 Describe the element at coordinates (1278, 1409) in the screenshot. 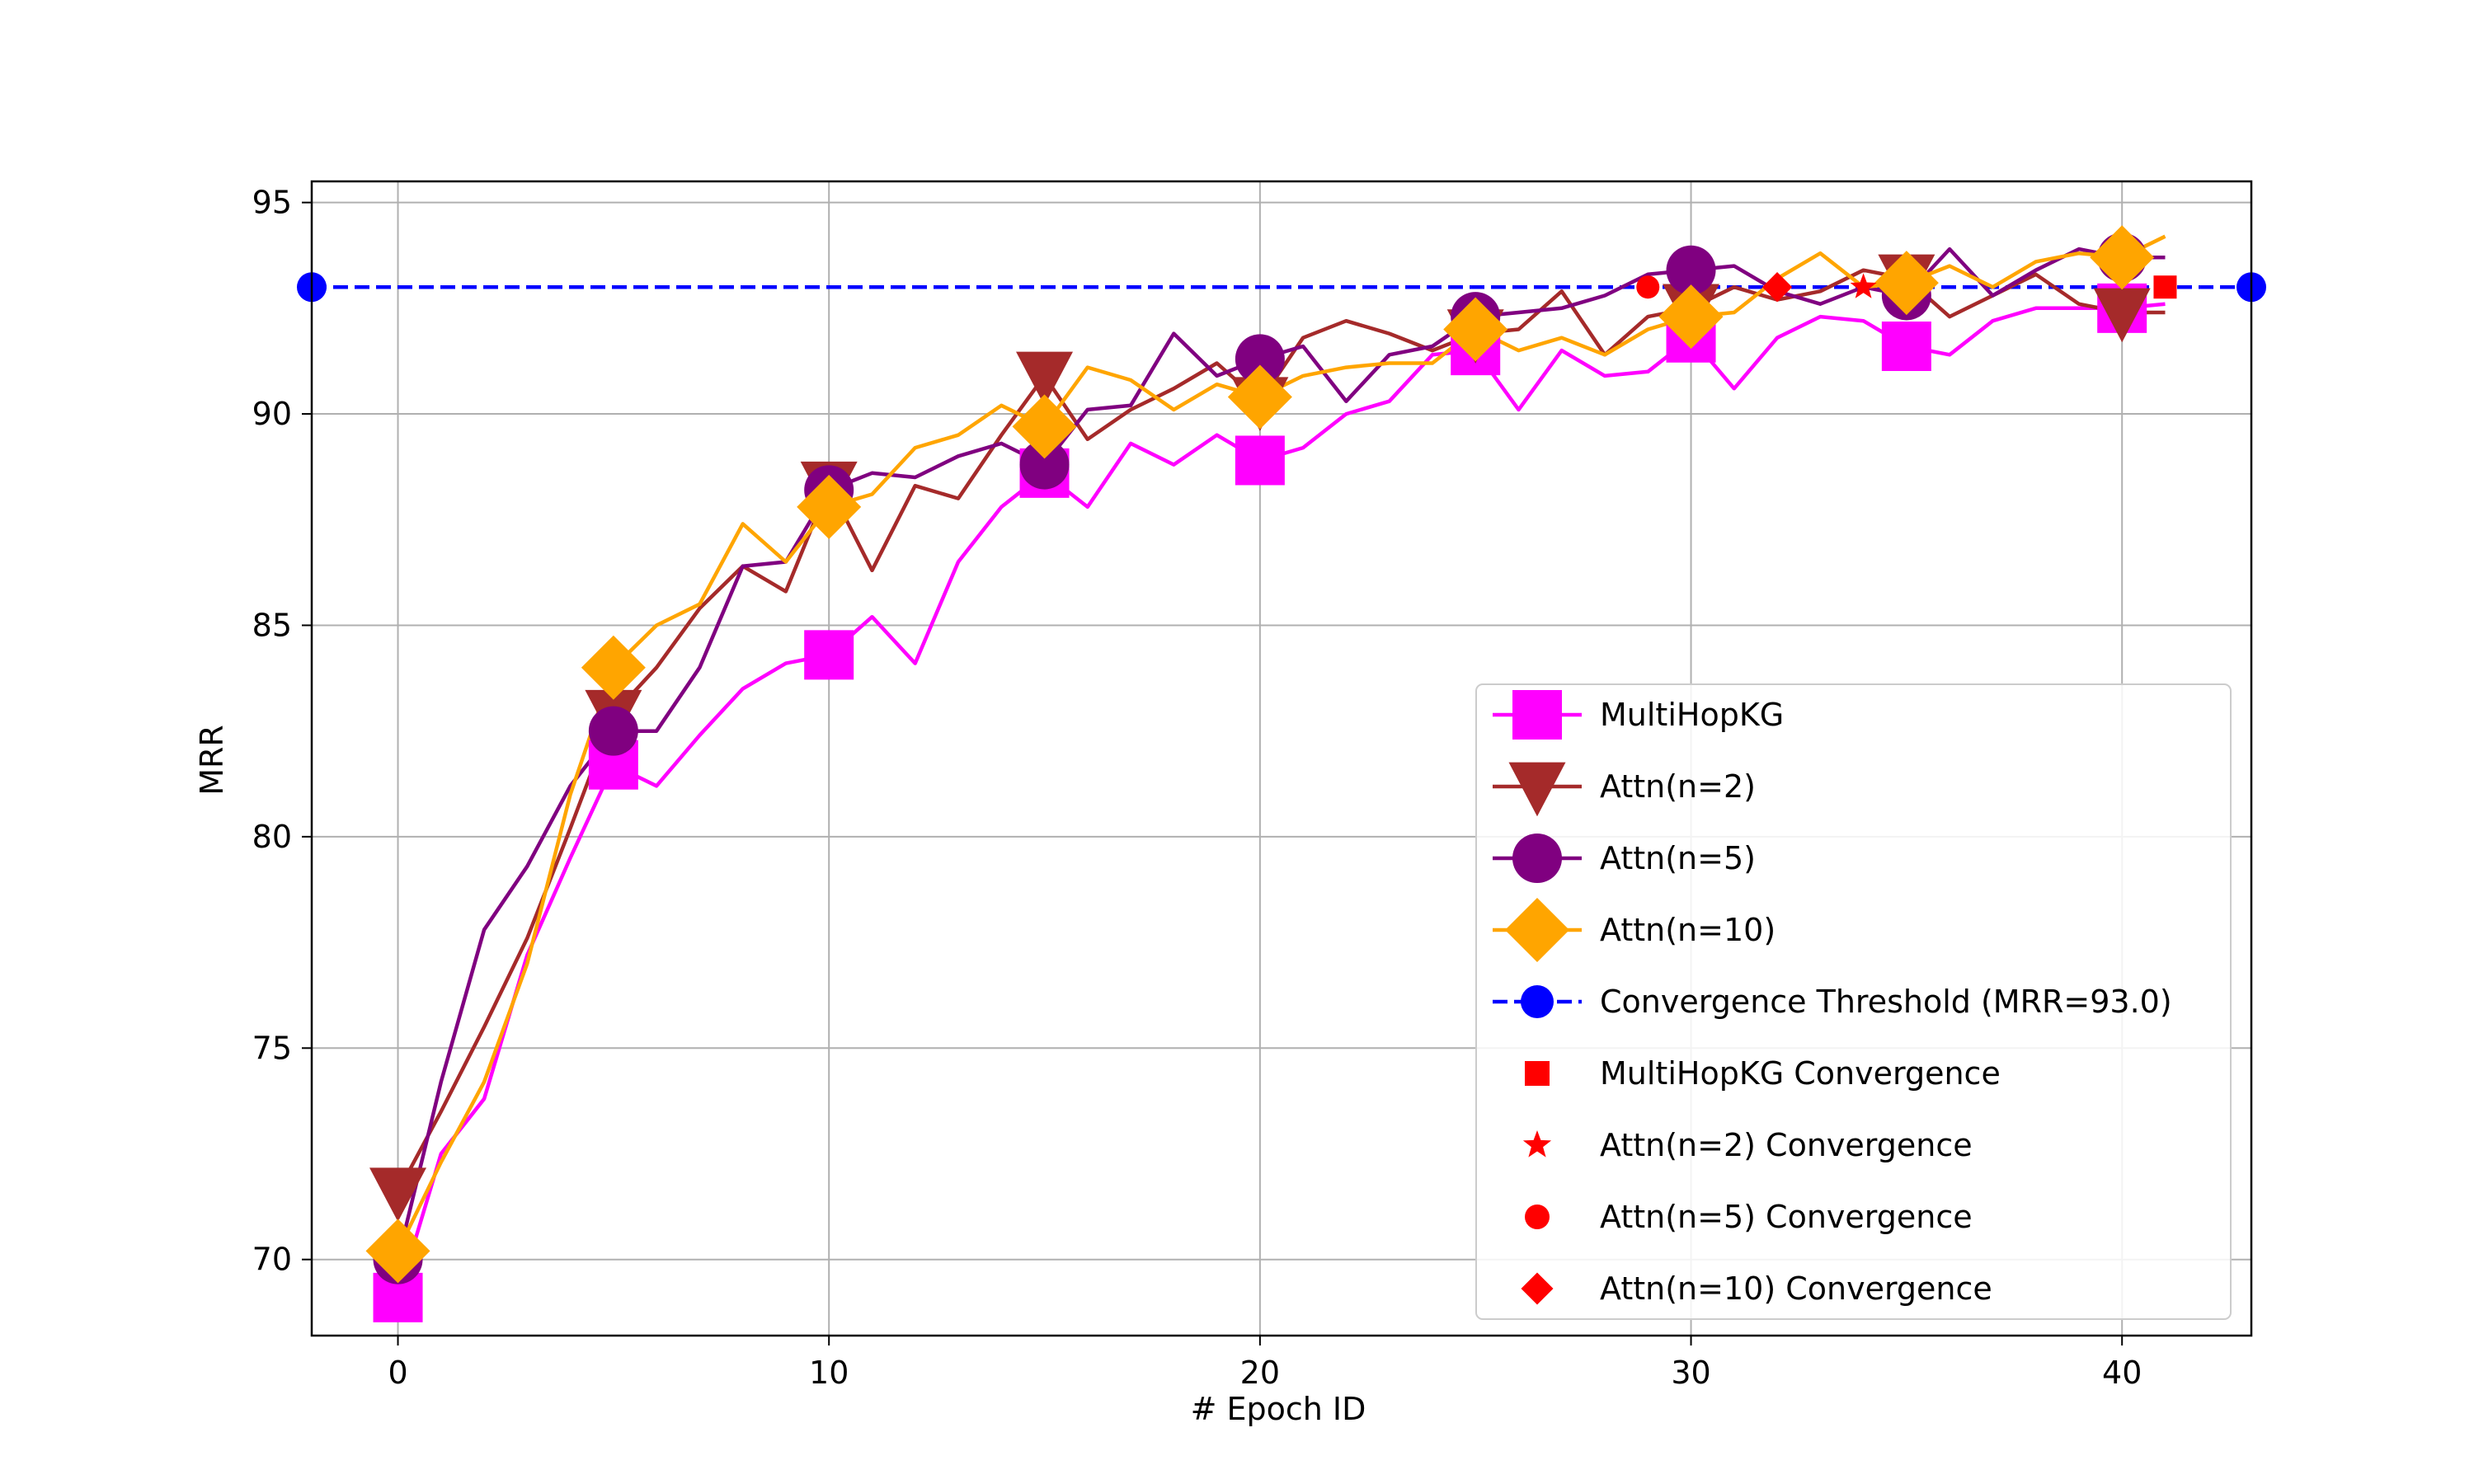

I see `x-axis-label: # Epoch ID` at that location.